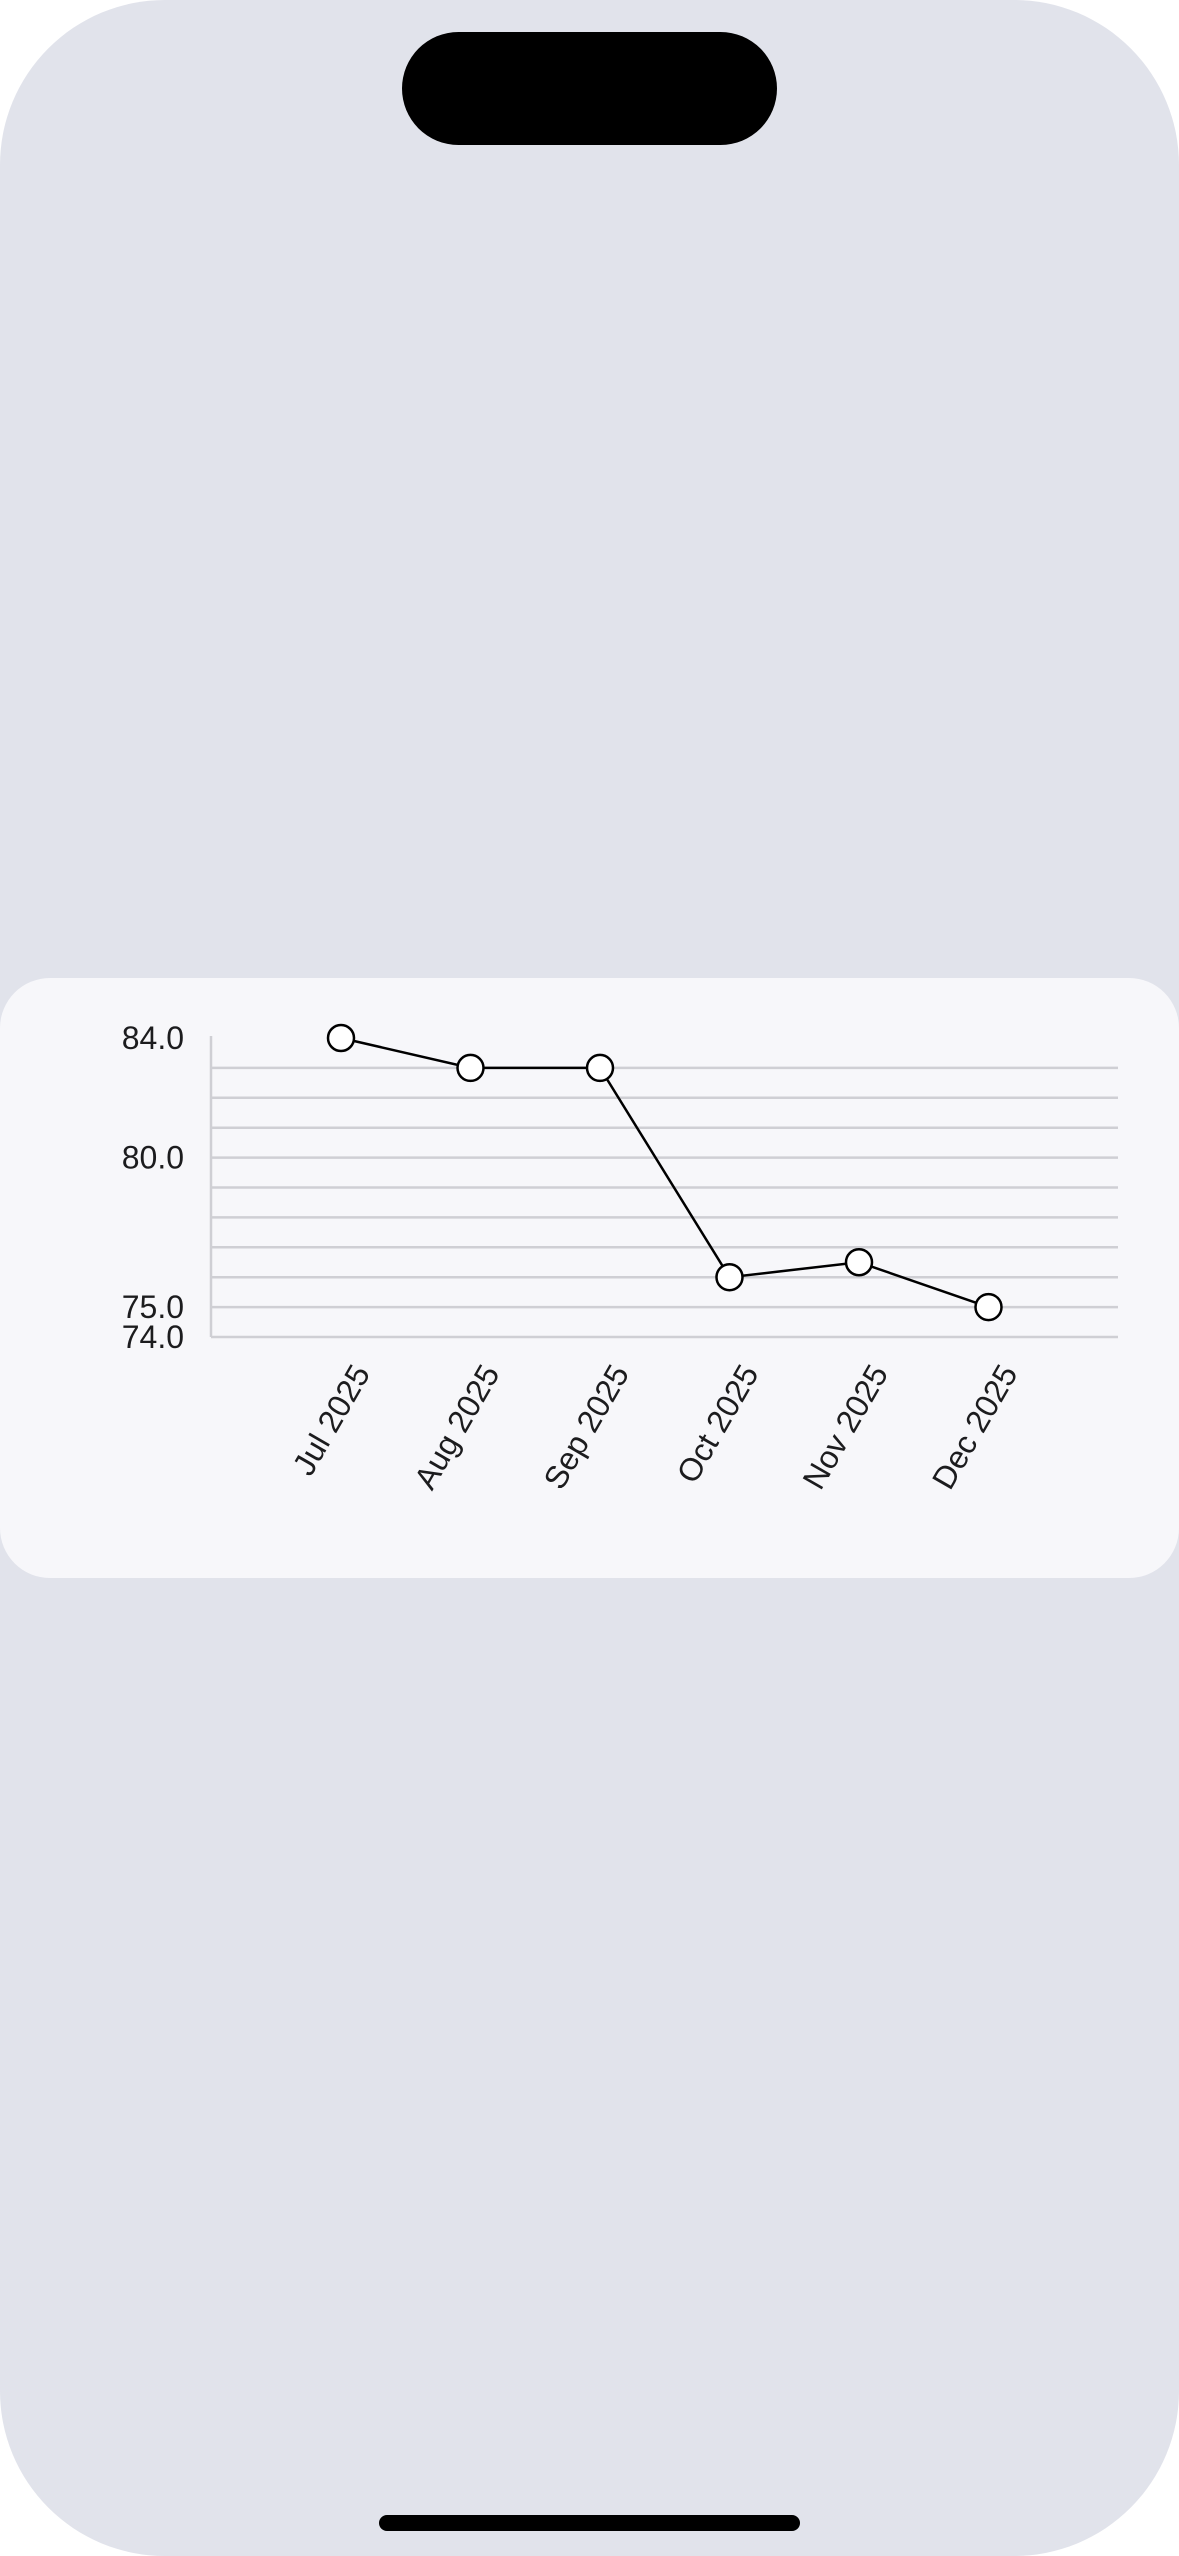  What do you see at coordinates (589, 2523) in the screenshot?
I see `home-indicator` at bounding box center [589, 2523].